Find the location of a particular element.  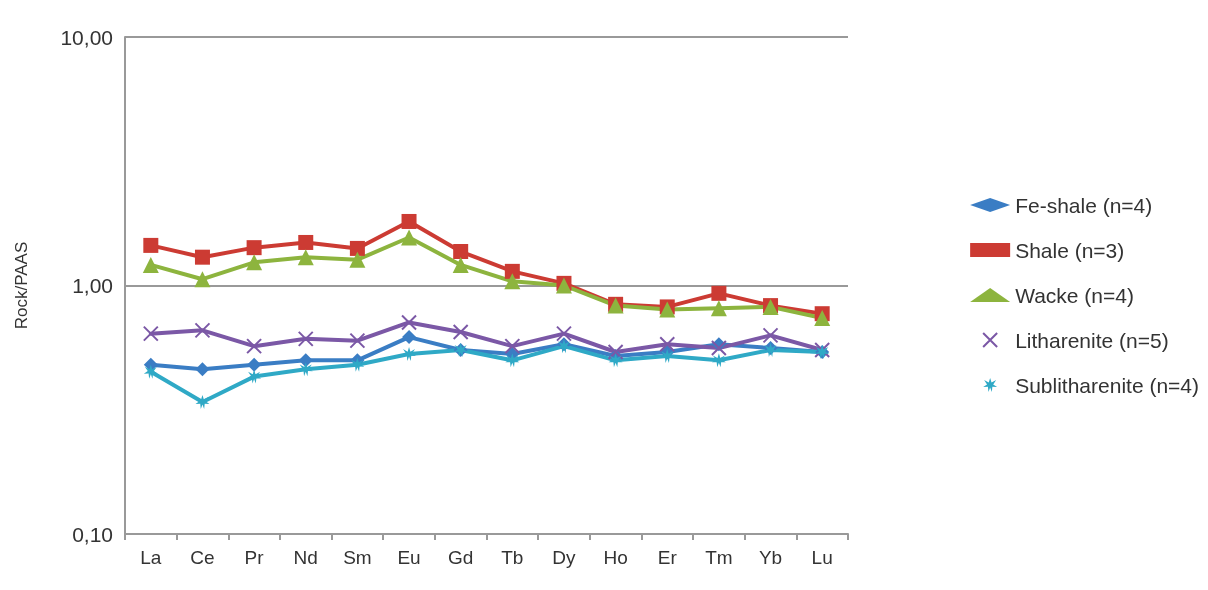

x-tick-label: Tb is located at coordinates (512, 557).